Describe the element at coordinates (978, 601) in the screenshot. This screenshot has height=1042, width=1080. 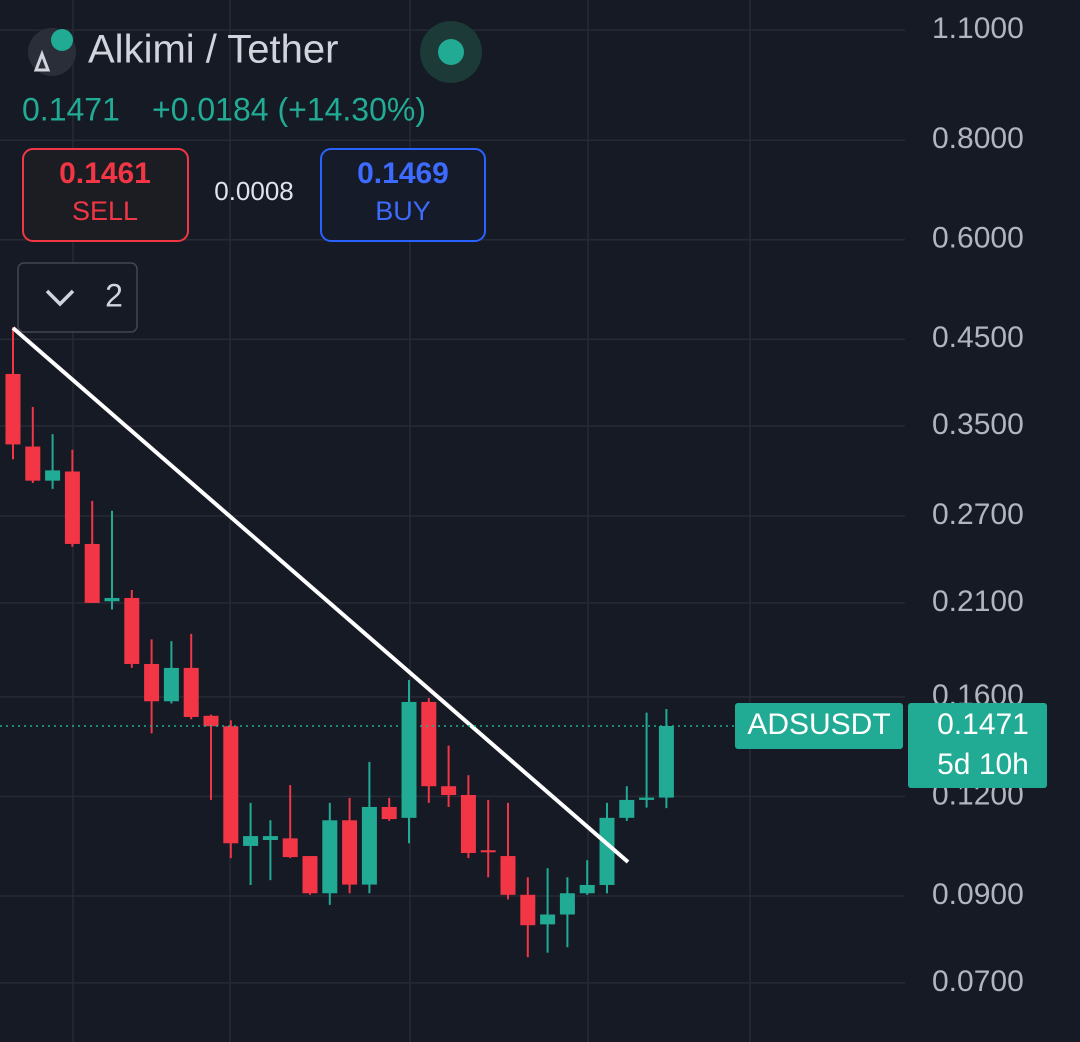
I see `y-tick-label: 0.2100` at that location.